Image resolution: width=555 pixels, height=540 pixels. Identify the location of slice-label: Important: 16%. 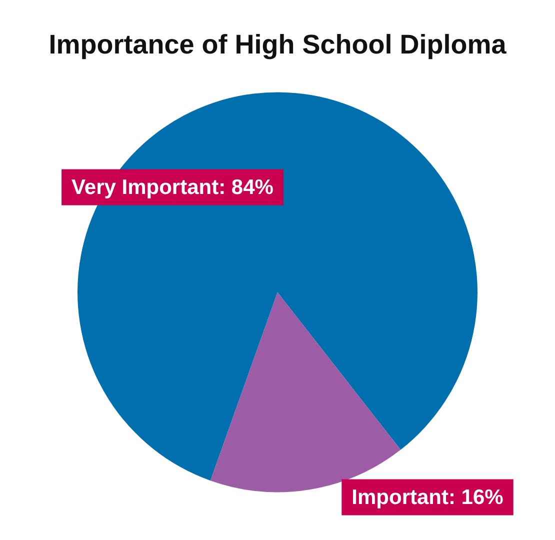
(428, 497).